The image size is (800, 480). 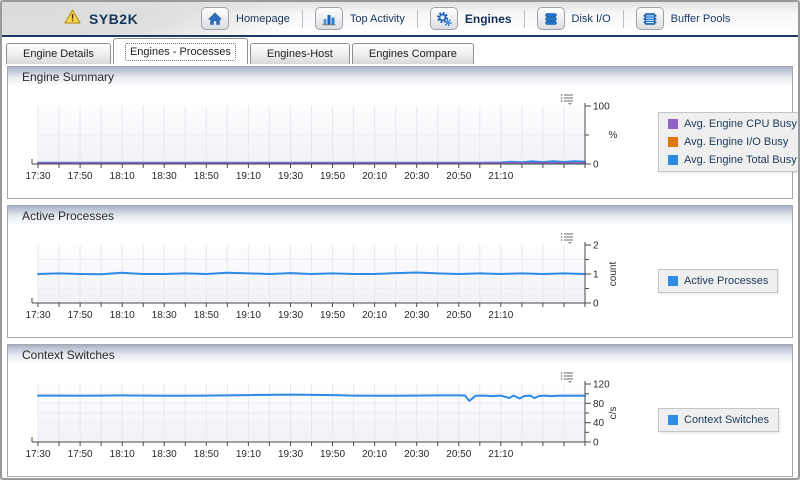 I want to click on legend-label: Active Processes, so click(x=726, y=281).